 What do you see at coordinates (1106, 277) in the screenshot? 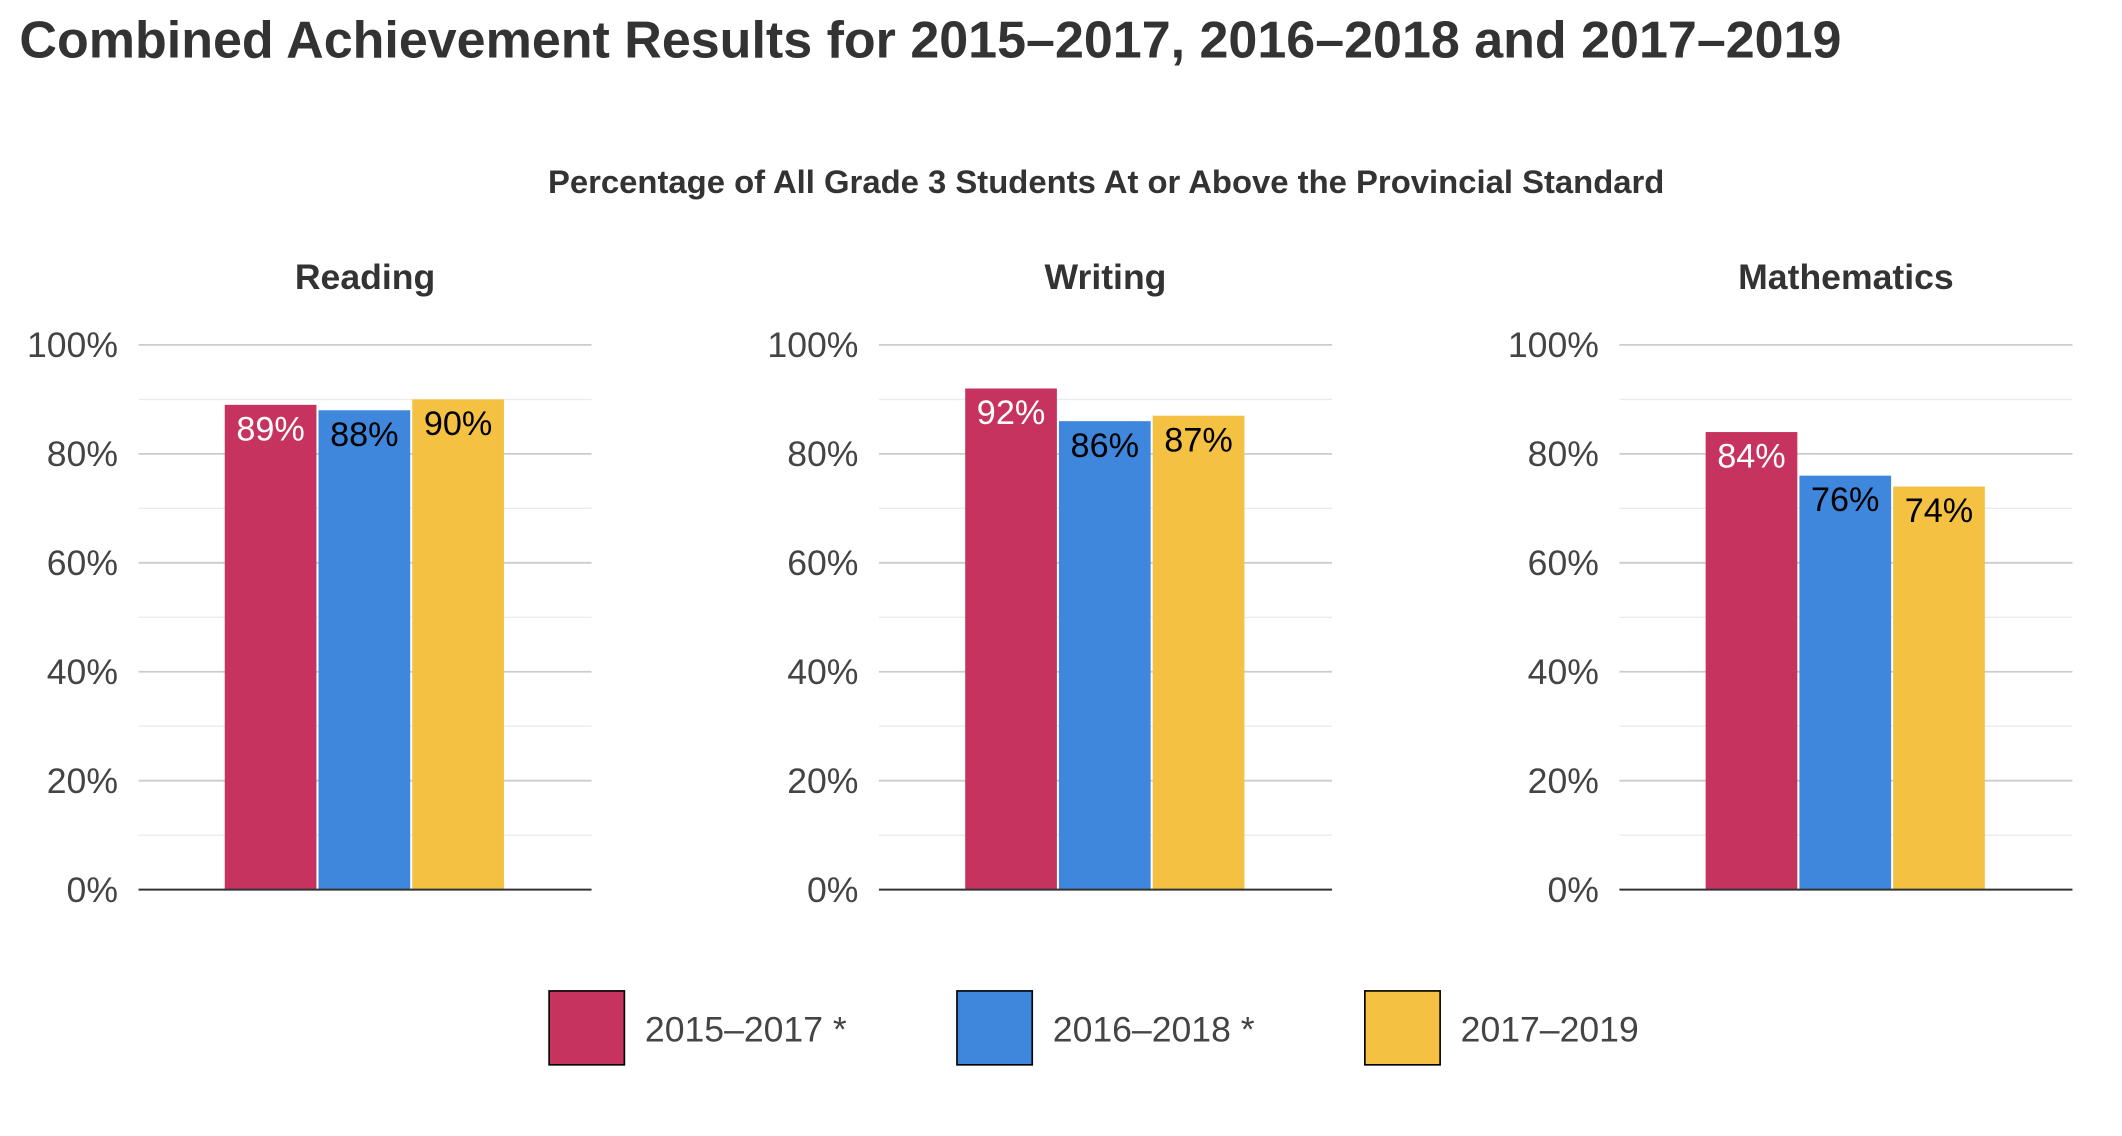
I see `panel-title: Writing` at bounding box center [1106, 277].